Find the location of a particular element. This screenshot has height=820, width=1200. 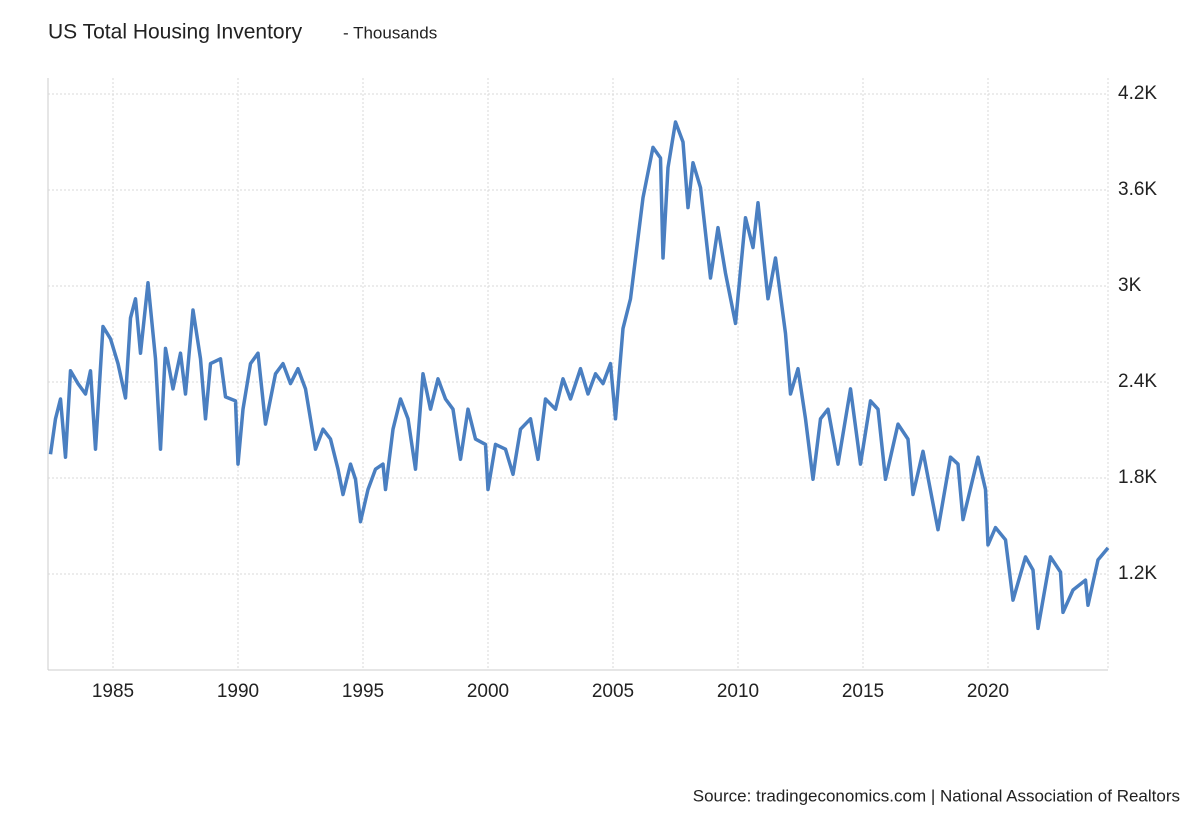

chart-subtitle: - Thousands is located at coordinates (390, 32).